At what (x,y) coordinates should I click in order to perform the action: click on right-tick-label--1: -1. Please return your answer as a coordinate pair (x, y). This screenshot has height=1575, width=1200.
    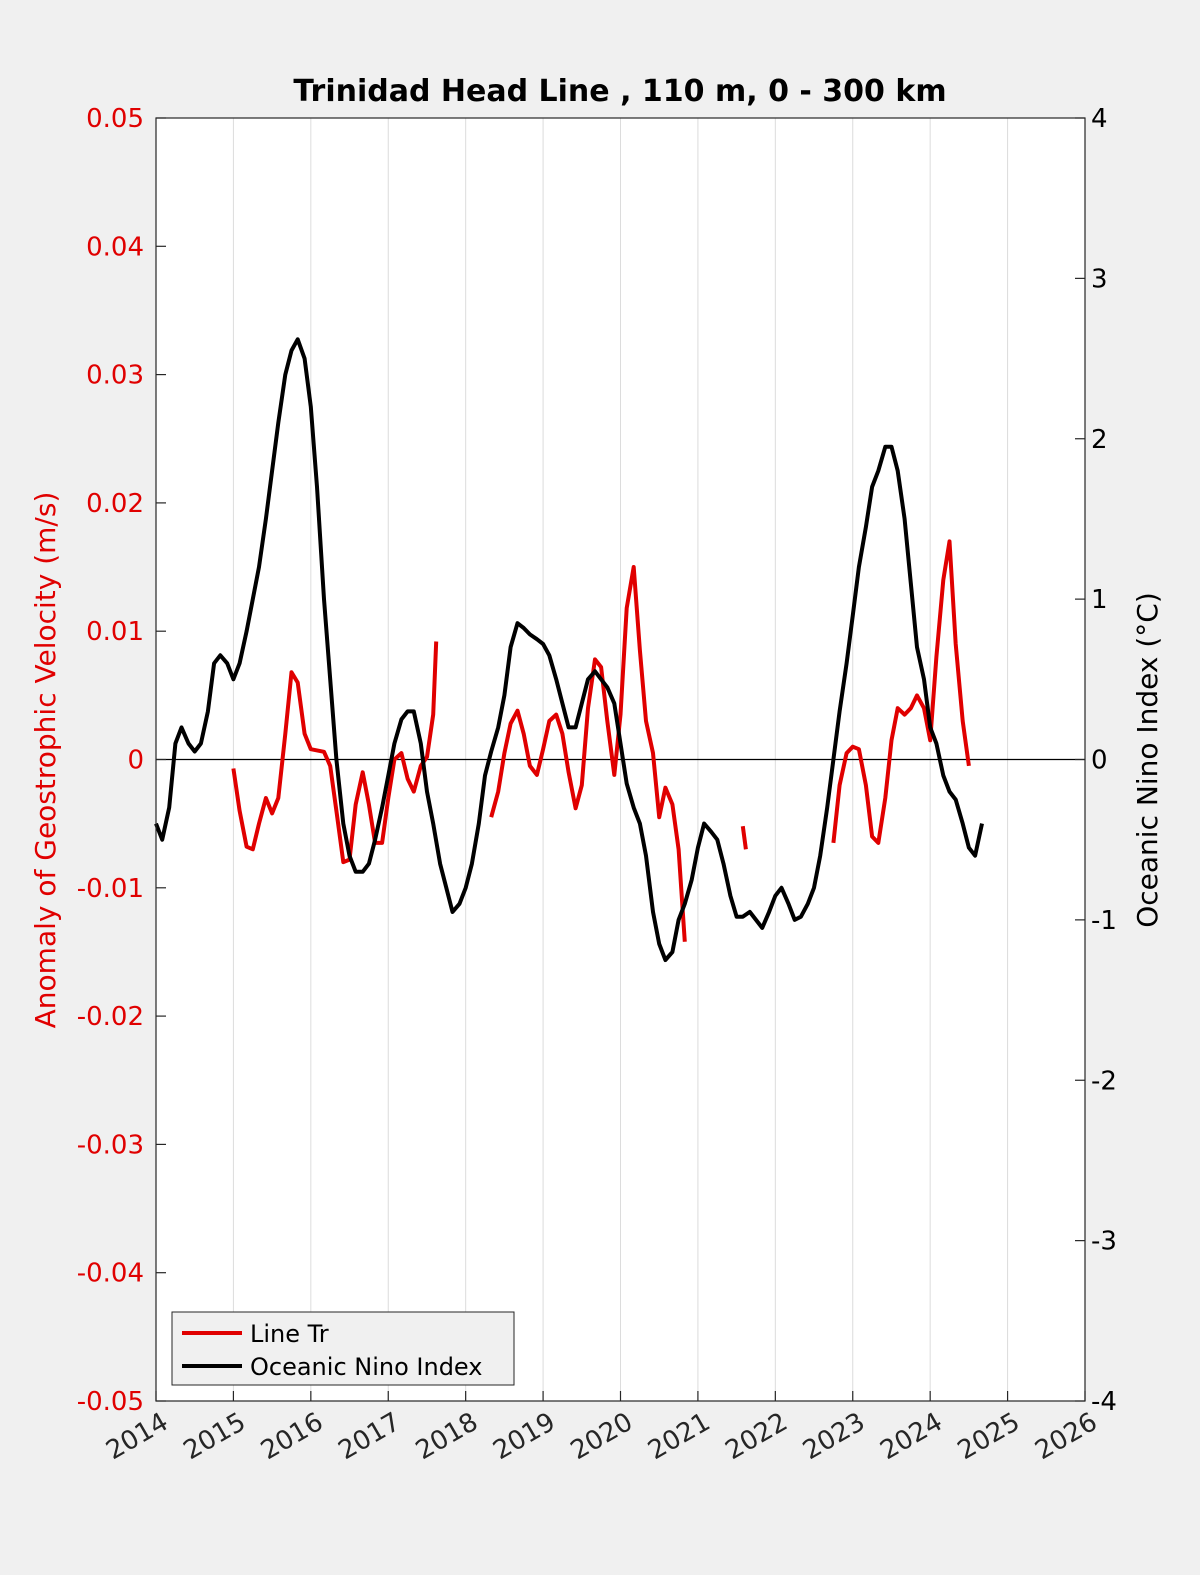
    Looking at the image, I should click on (1104, 921).